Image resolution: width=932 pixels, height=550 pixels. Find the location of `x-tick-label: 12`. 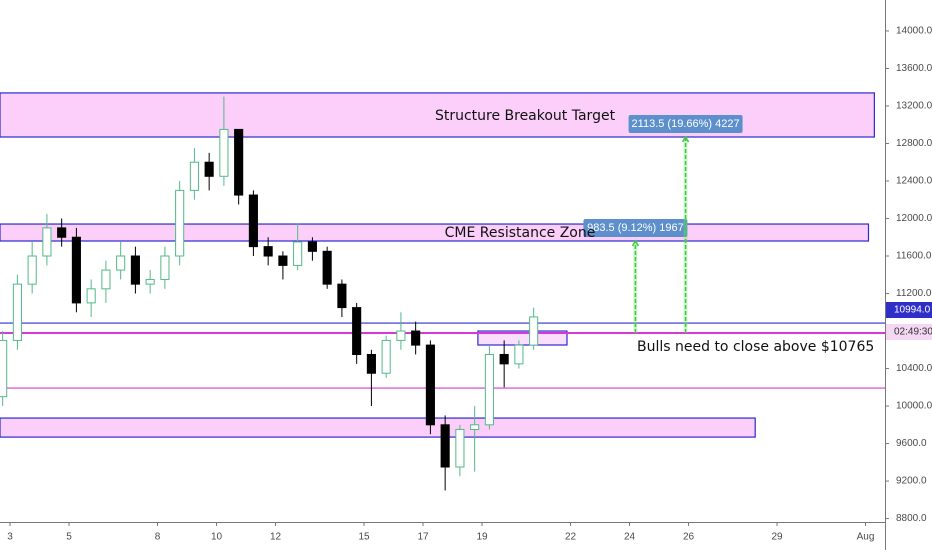

x-tick-label: 12 is located at coordinates (276, 537).